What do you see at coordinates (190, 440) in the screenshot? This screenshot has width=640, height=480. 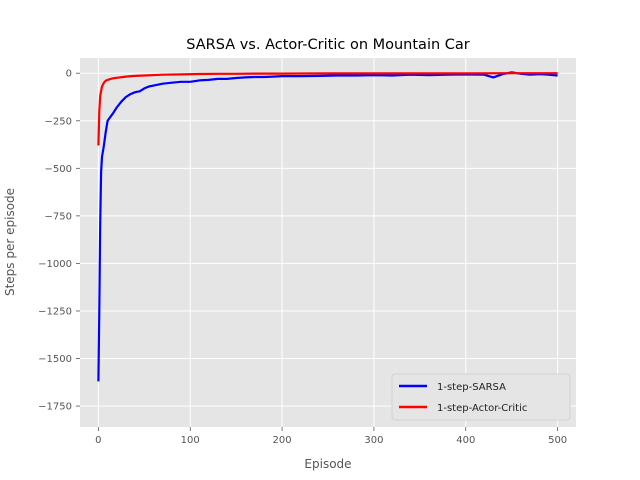 I see `x-tick-label: 100` at bounding box center [190, 440].